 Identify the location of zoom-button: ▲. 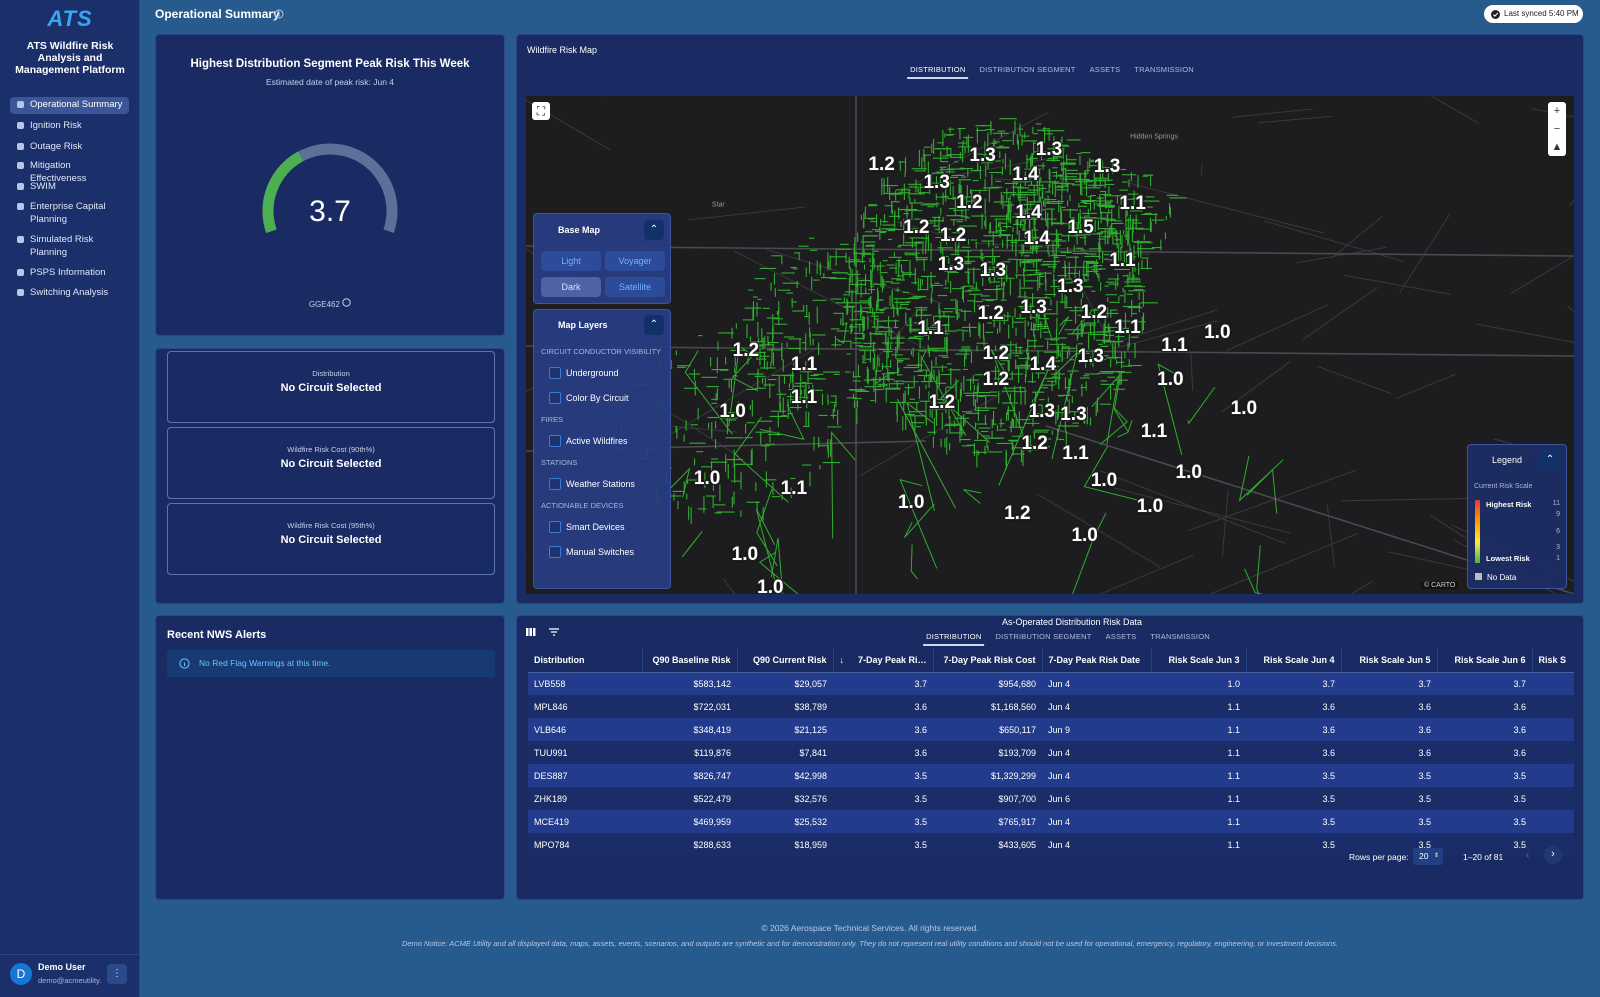
(1557, 147).